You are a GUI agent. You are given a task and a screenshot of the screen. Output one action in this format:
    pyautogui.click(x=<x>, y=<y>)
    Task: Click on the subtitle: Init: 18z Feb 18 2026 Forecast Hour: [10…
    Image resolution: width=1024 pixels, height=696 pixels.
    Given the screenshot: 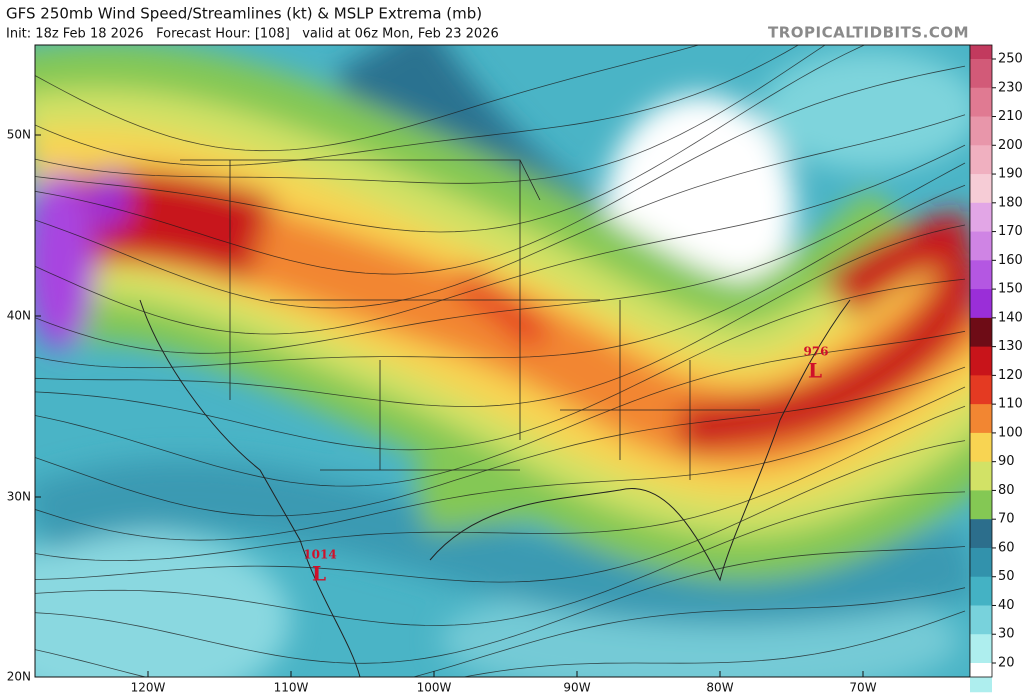 What is the action you would take?
    pyautogui.click(x=252, y=34)
    